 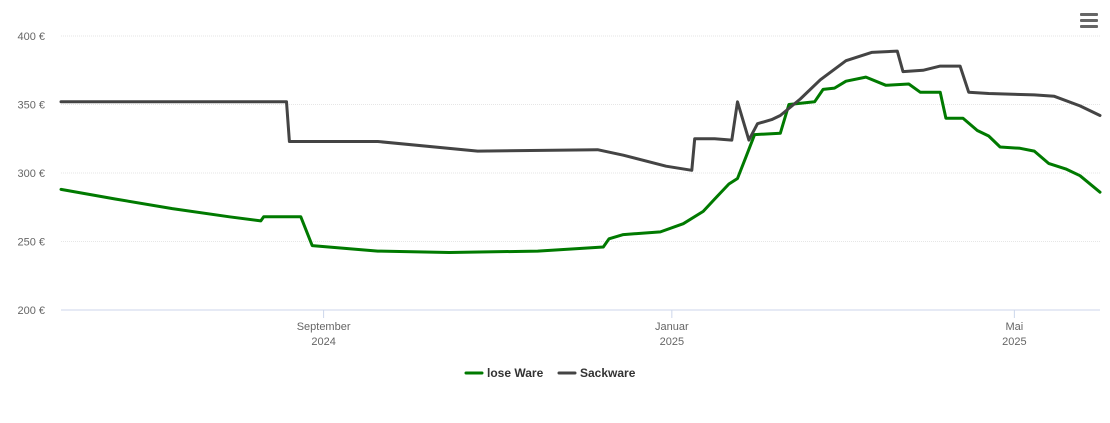 I want to click on x-axis-tick-labels: September 2024 Januar 2025 Mai 2025, so click(x=662, y=334).